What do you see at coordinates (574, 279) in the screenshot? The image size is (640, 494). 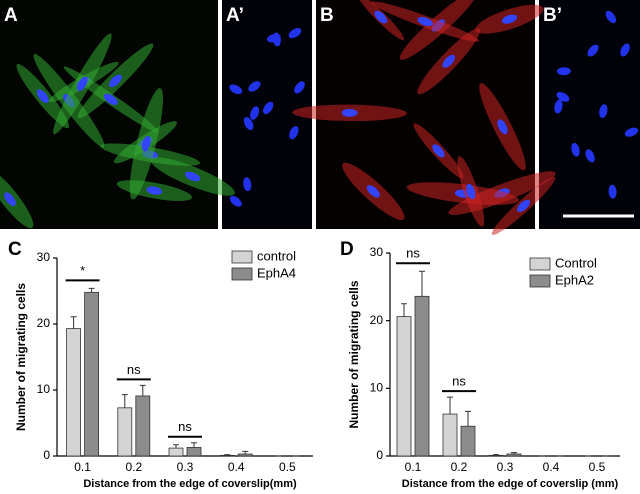 I see `legend-label: EphA2` at bounding box center [574, 279].